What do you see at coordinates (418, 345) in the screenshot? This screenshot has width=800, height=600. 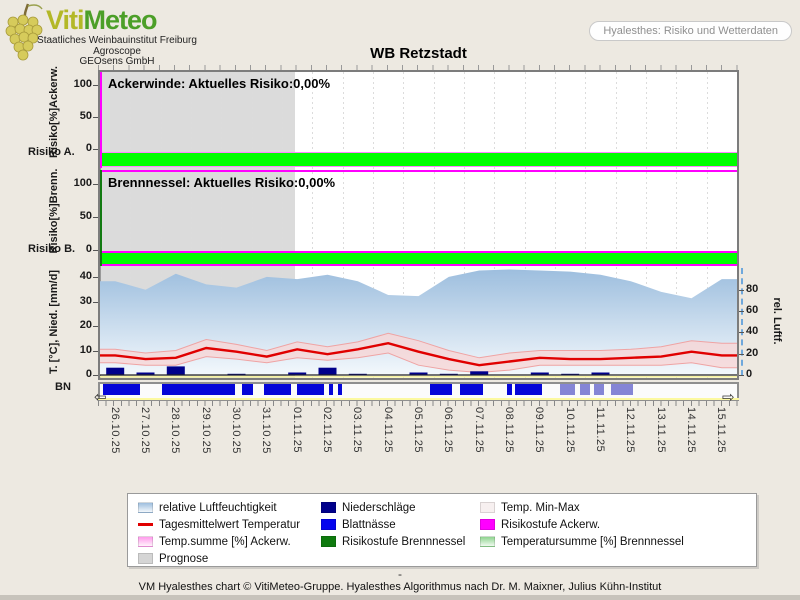 I see `temp-max-line` at bounding box center [418, 345].